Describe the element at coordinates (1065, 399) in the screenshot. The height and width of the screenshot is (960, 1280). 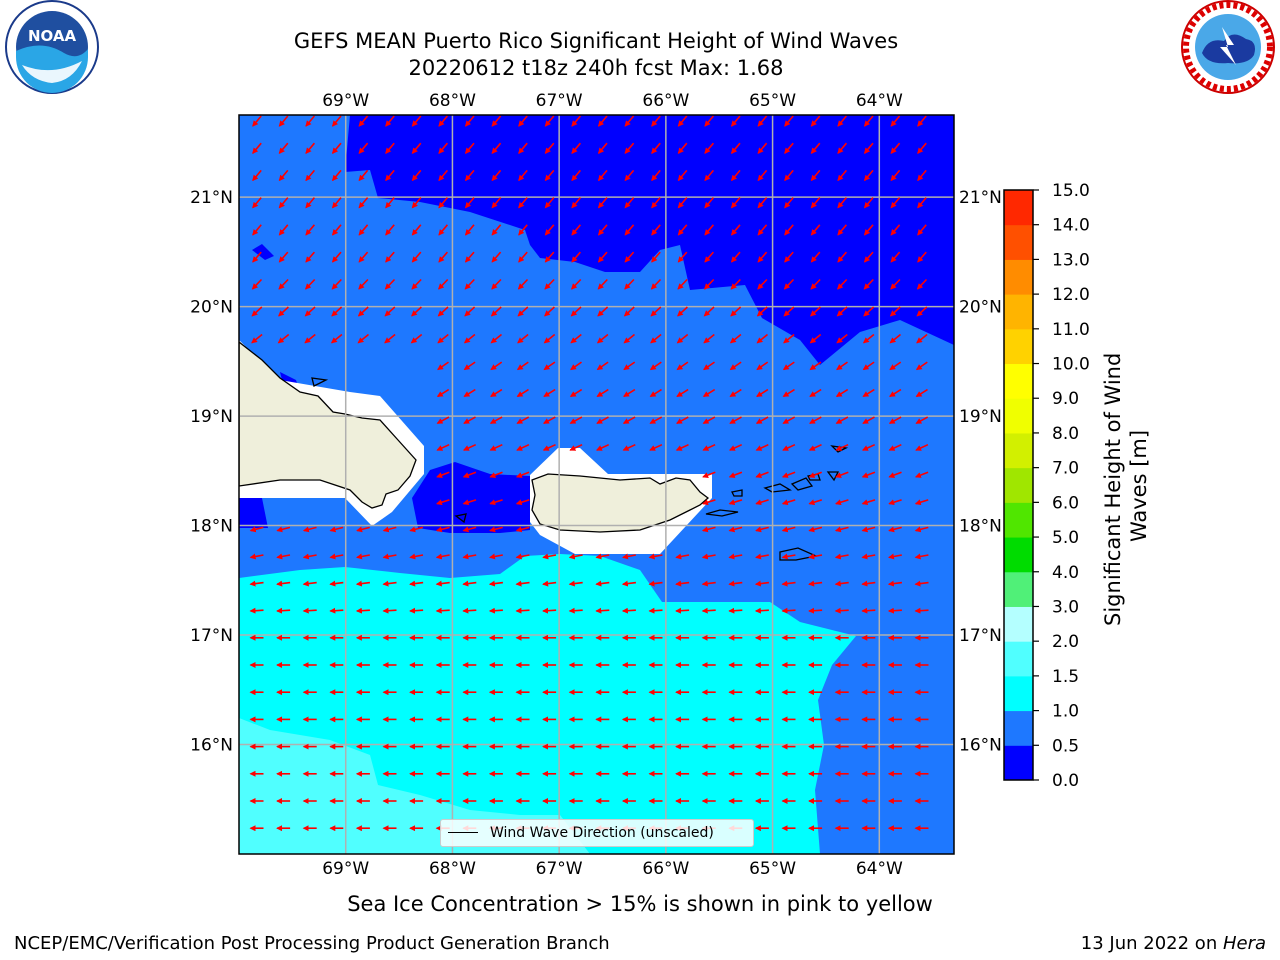
I see `colorbar-tick-11: 9.0` at that location.